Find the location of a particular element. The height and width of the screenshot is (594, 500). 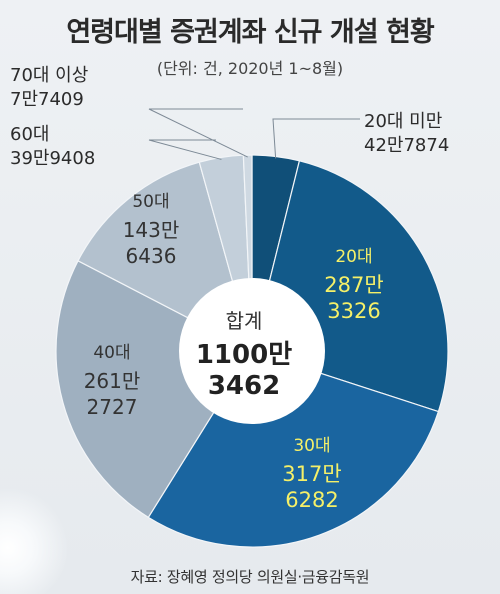

center-total-line1: 1100만 is located at coordinates (244, 355).